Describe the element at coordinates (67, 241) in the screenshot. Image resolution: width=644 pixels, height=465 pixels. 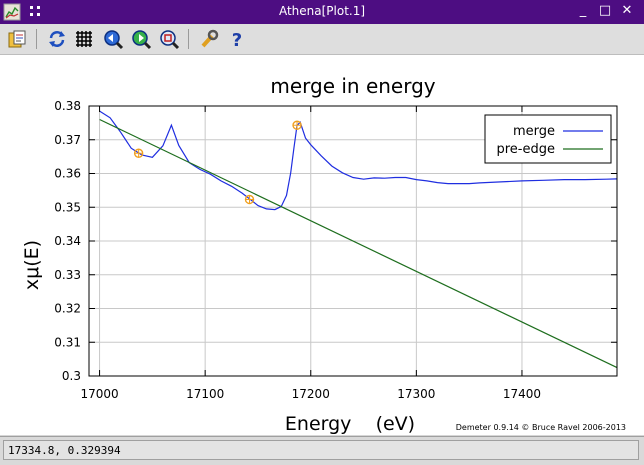
I see `y-tick-label: 0.34` at that location.